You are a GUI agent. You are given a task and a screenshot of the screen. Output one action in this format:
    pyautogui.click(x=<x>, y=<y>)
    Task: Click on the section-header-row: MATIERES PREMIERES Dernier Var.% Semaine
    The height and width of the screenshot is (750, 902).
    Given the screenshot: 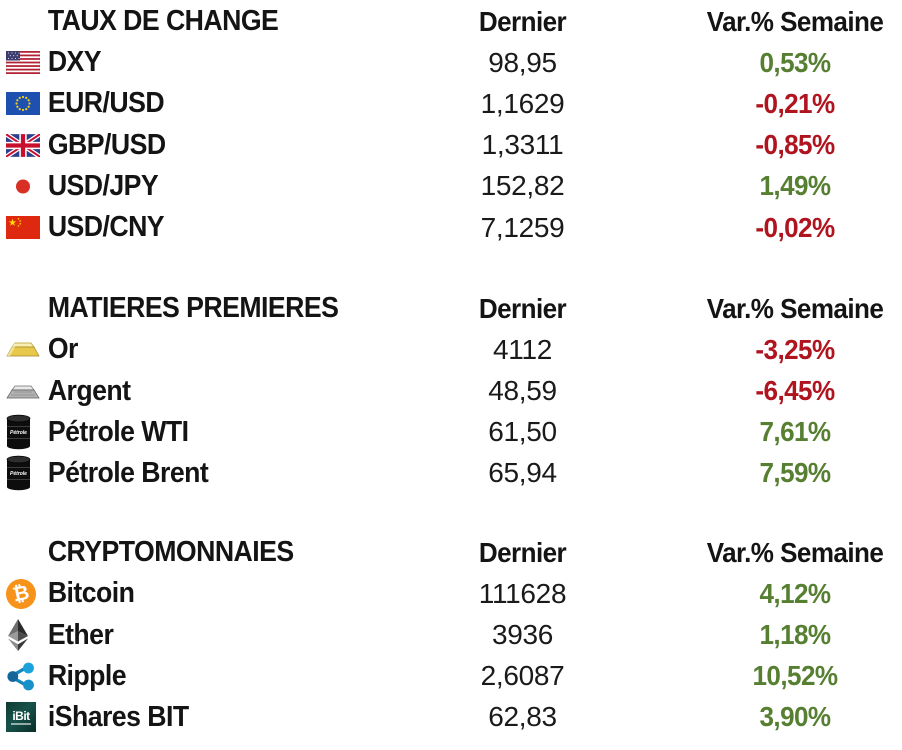 What is the action you would take?
    pyautogui.click(x=451, y=308)
    